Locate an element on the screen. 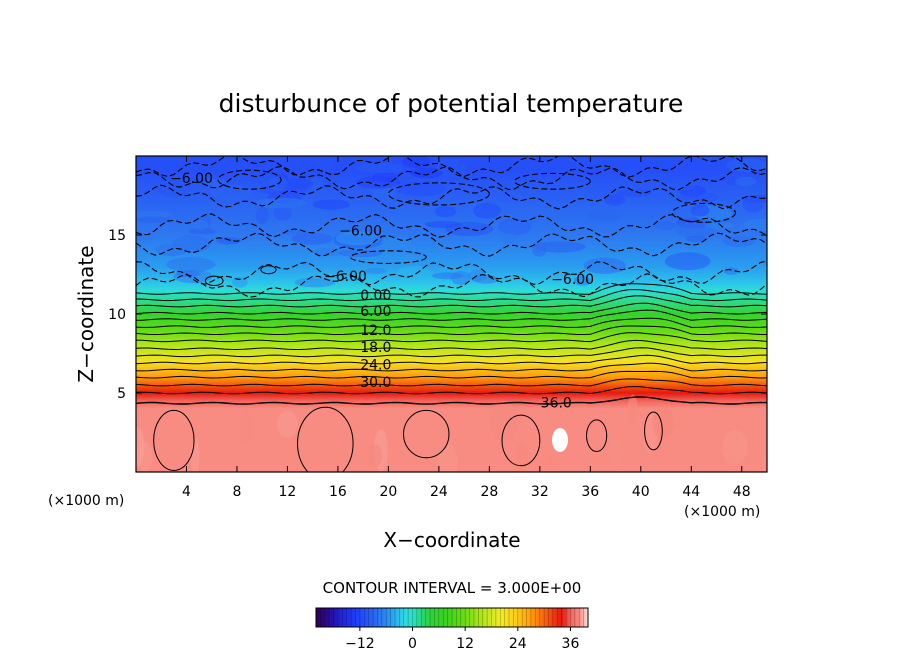 This screenshot has height=654, width=904. x-tick-label: 28 is located at coordinates (489, 492).